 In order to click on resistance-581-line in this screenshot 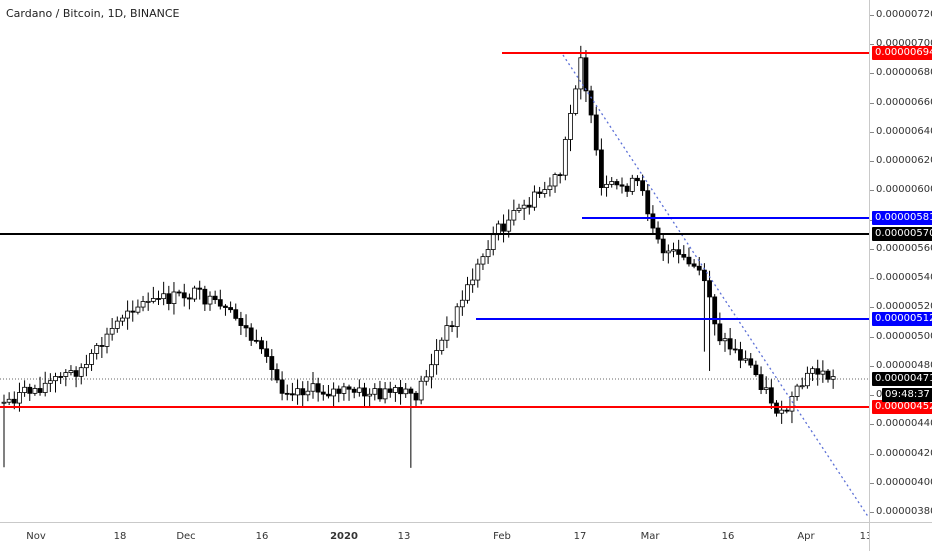, I will do `click(725, 218)`.